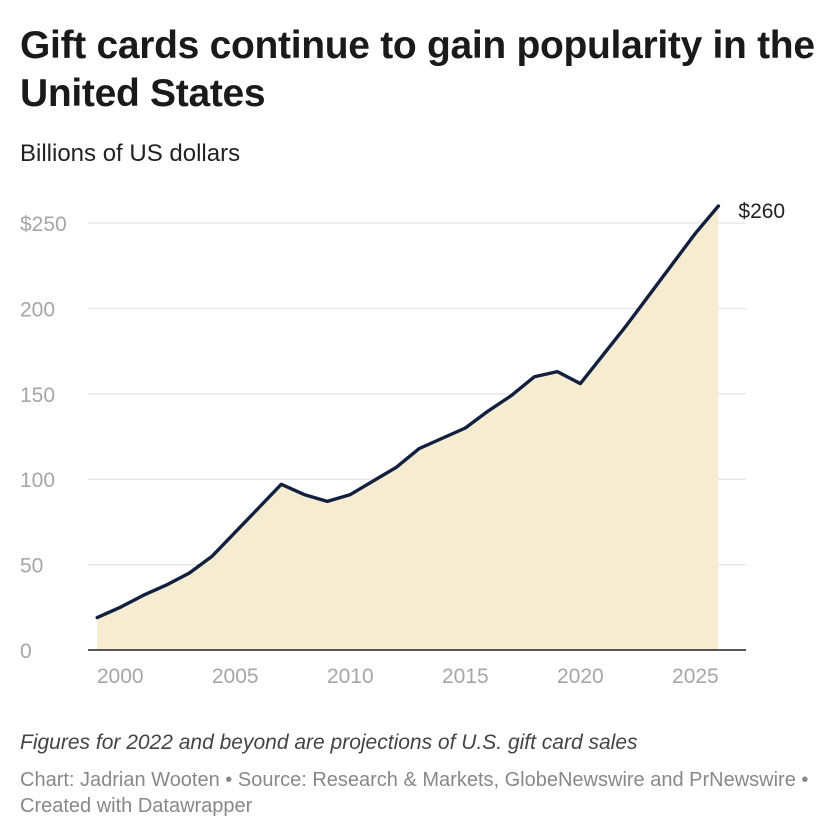  What do you see at coordinates (130, 153) in the screenshot?
I see `chart-subtitle: Billions of US dollars` at bounding box center [130, 153].